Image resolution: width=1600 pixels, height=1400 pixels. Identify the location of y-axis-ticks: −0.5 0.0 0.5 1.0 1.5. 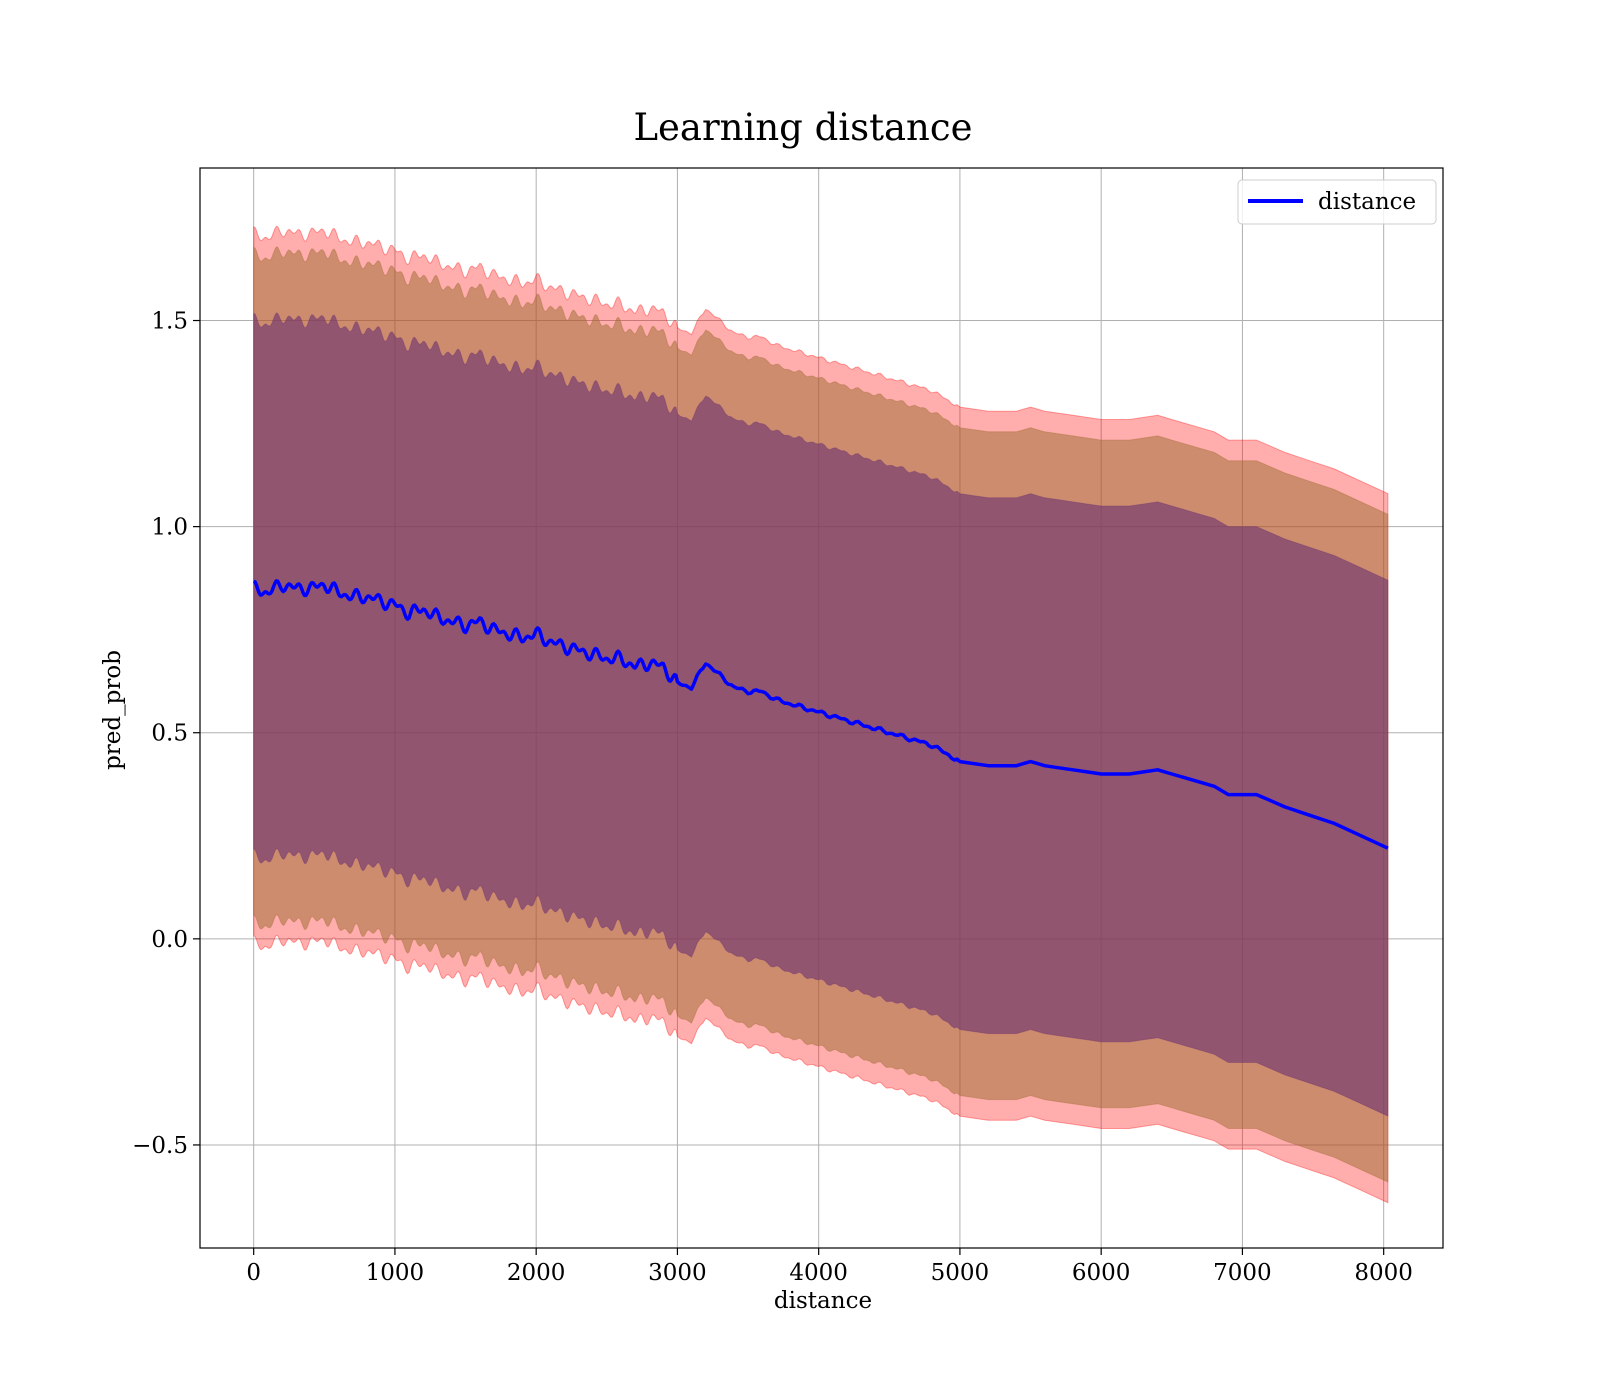
(166, 734).